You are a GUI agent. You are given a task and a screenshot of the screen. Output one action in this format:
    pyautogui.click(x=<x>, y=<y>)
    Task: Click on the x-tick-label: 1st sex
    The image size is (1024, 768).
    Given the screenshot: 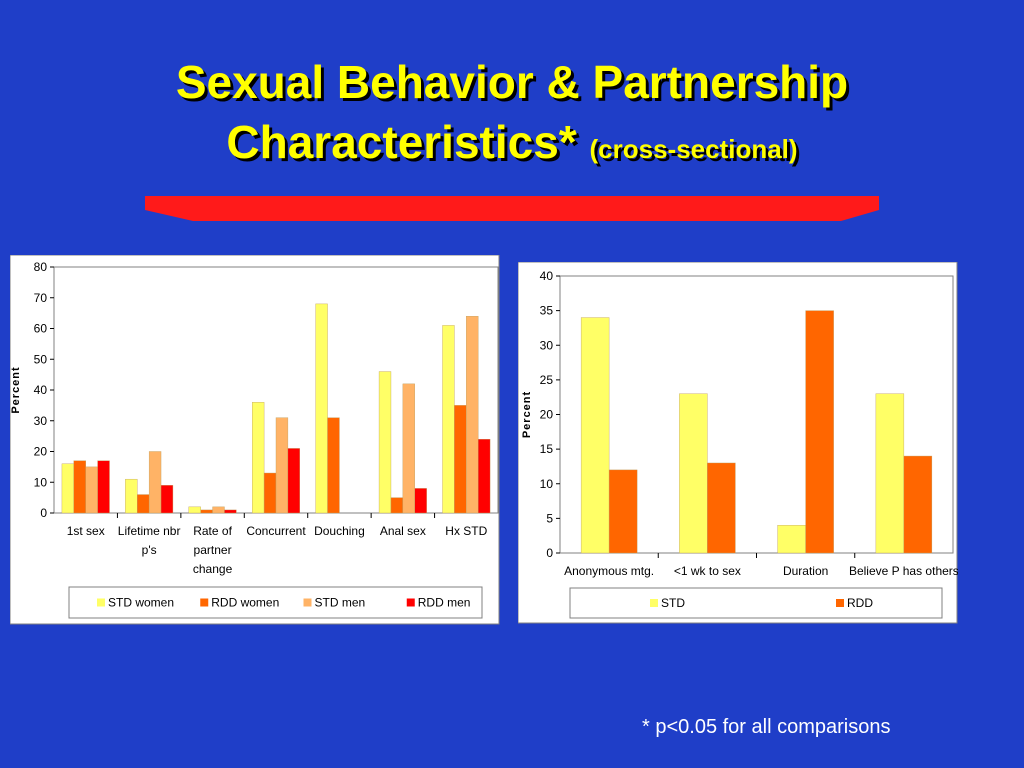 What is the action you would take?
    pyautogui.click(x=86, y=531)
    